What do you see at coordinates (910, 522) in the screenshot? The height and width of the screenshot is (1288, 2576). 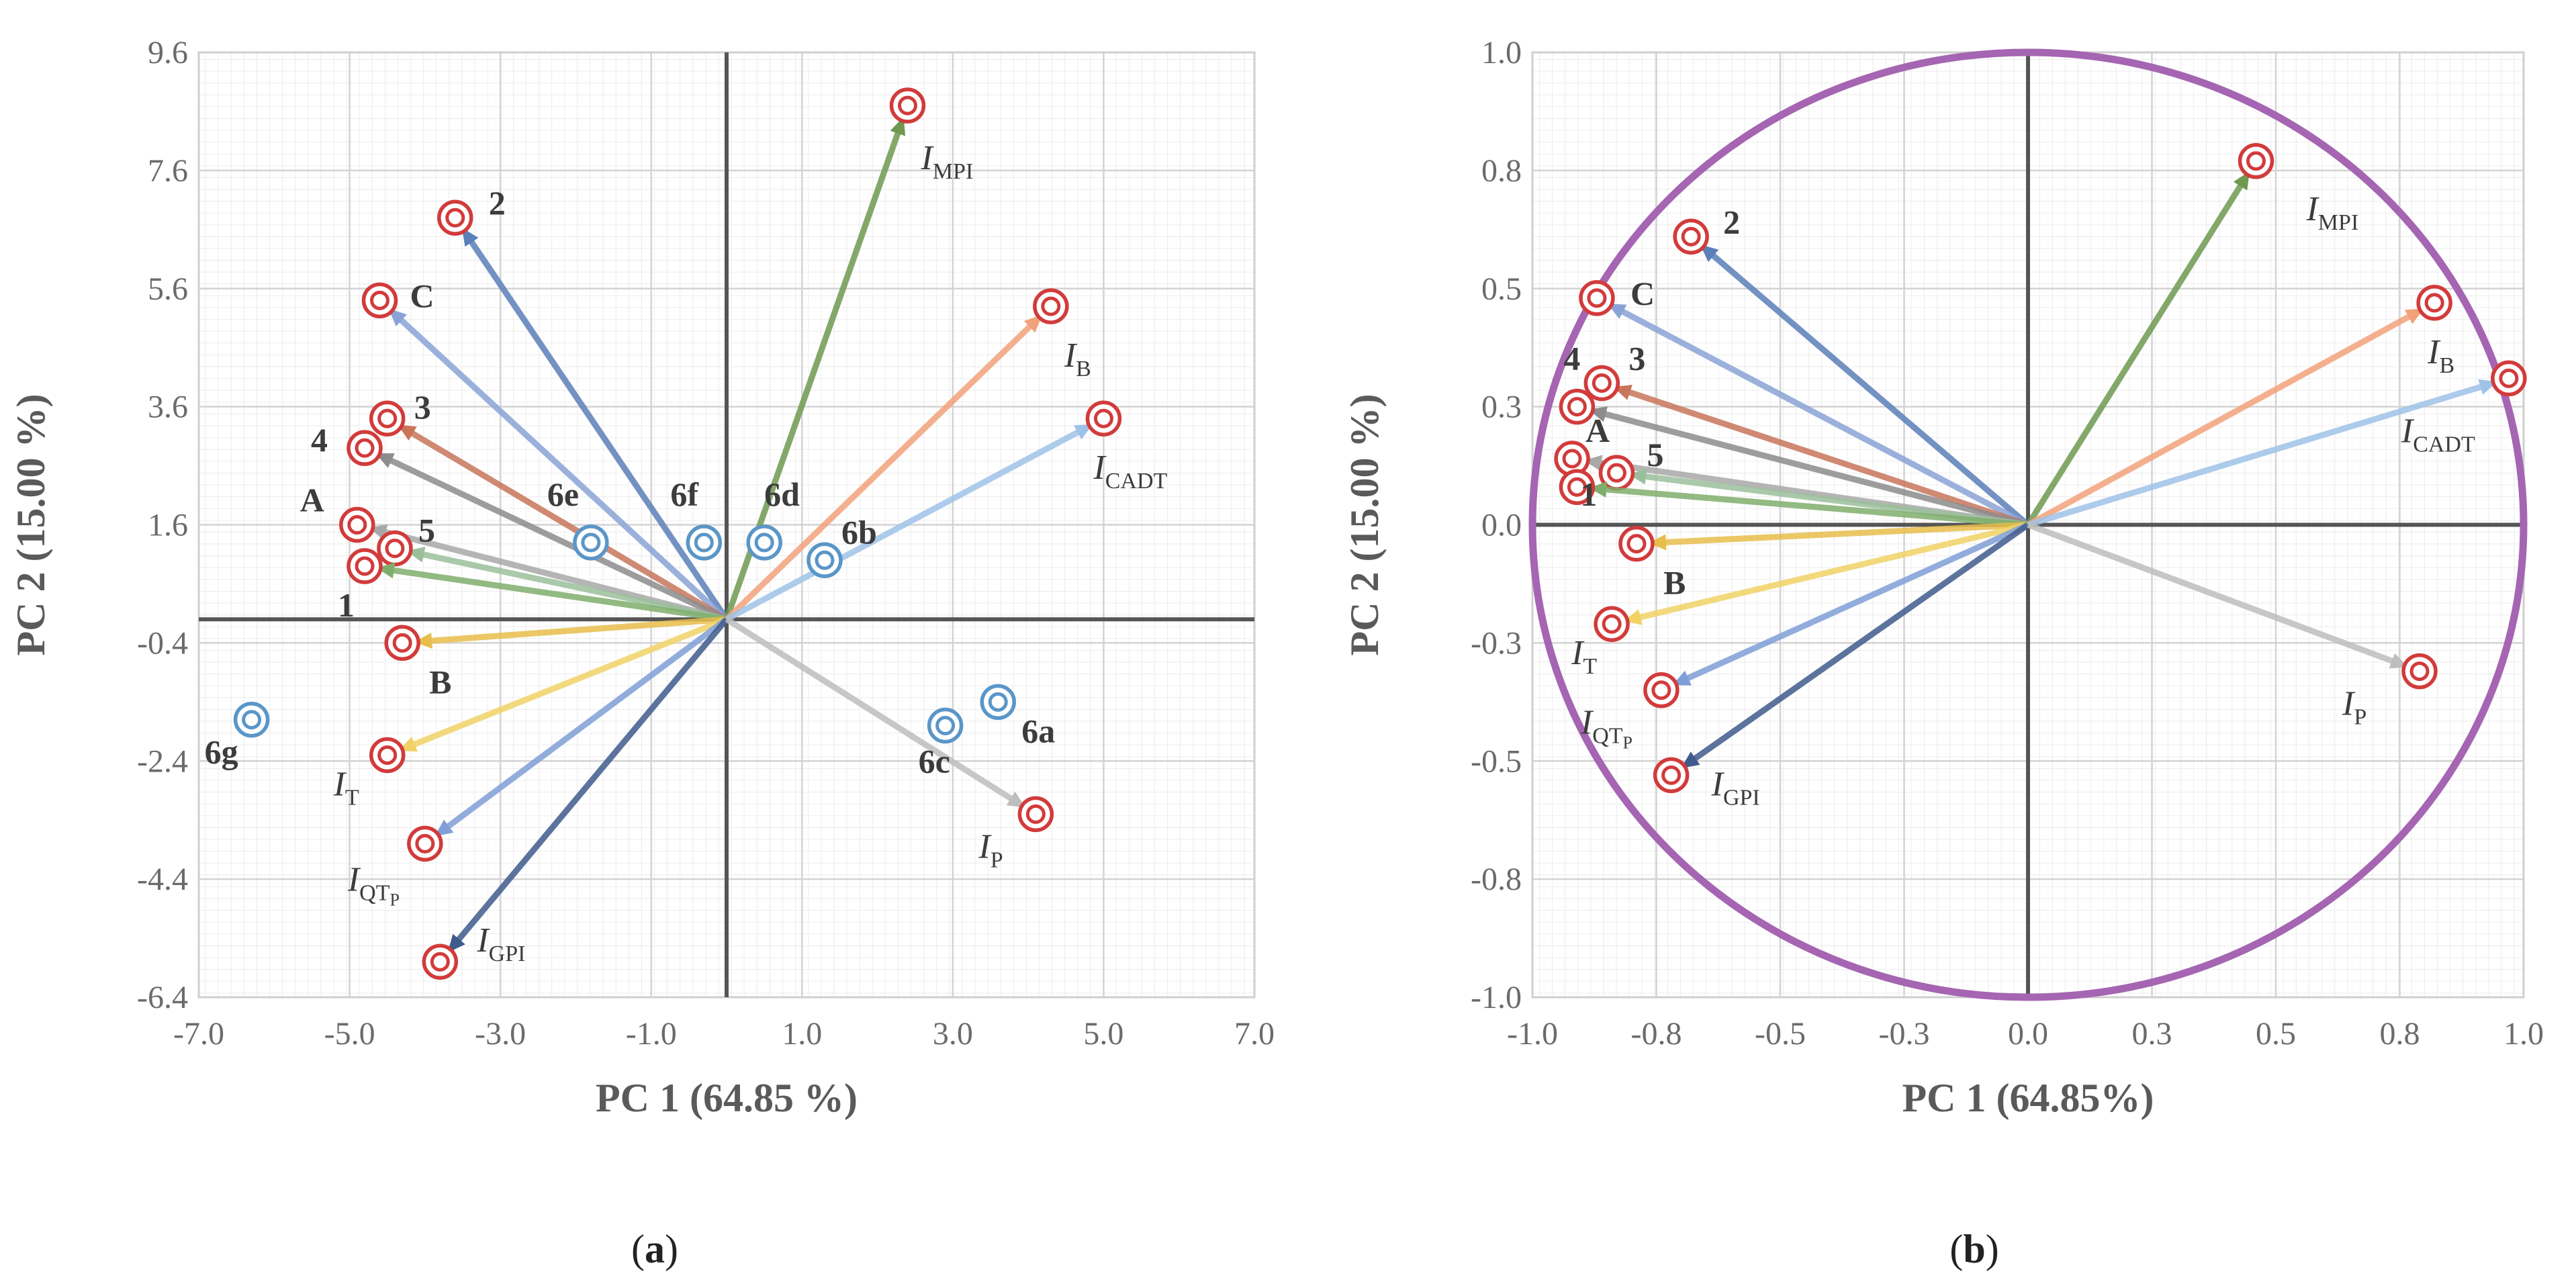 I see `loading-vector-ICADT` at bounding box center [910, 522].